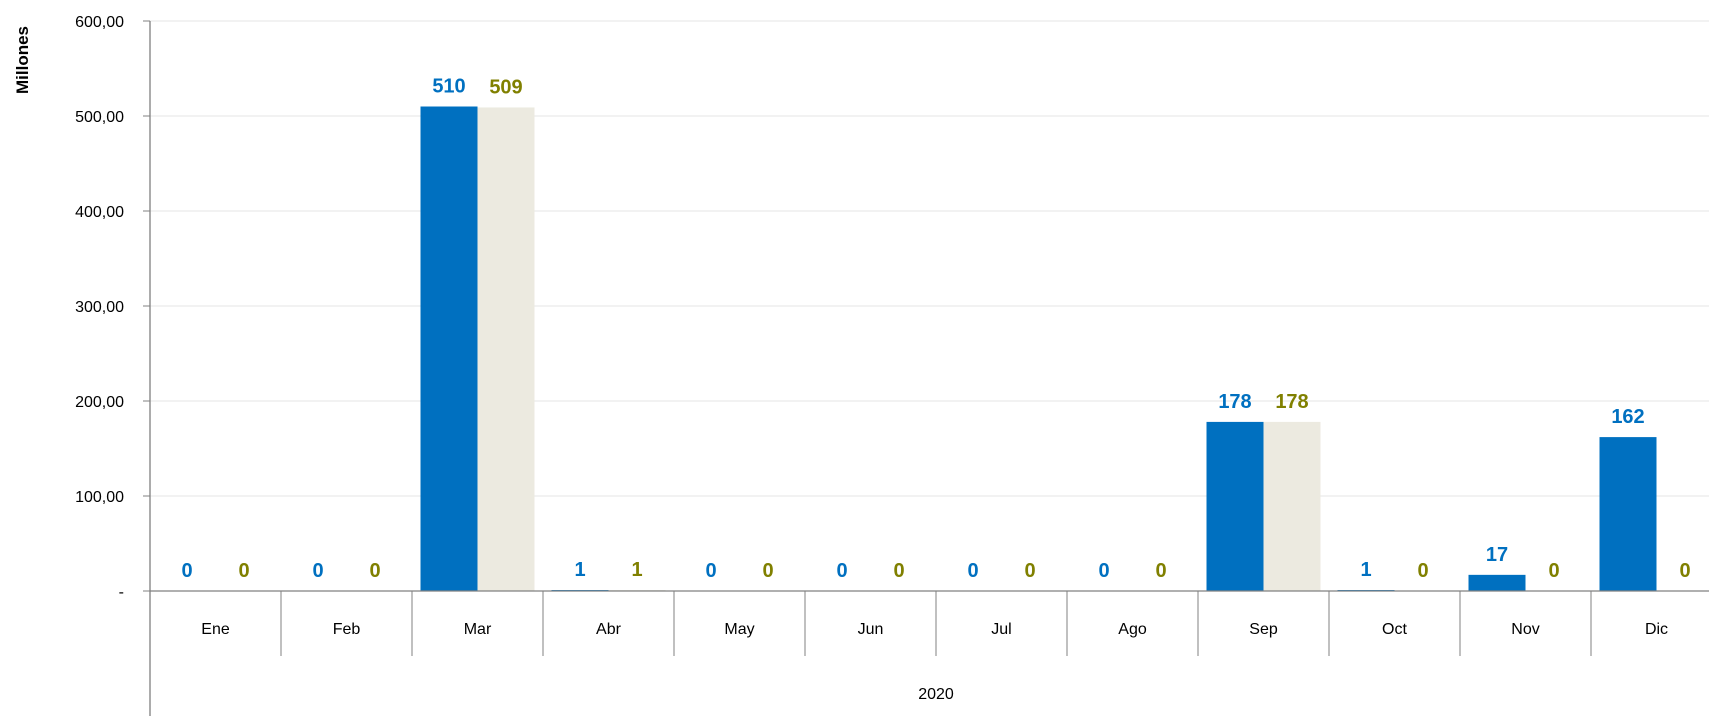 The height and width of the screenshot is (716, 1709). What do you see at coordinates (1132, 629) in the screenshot?
I see `category-label-ago: Ago` at bounding box center [1132, 629].